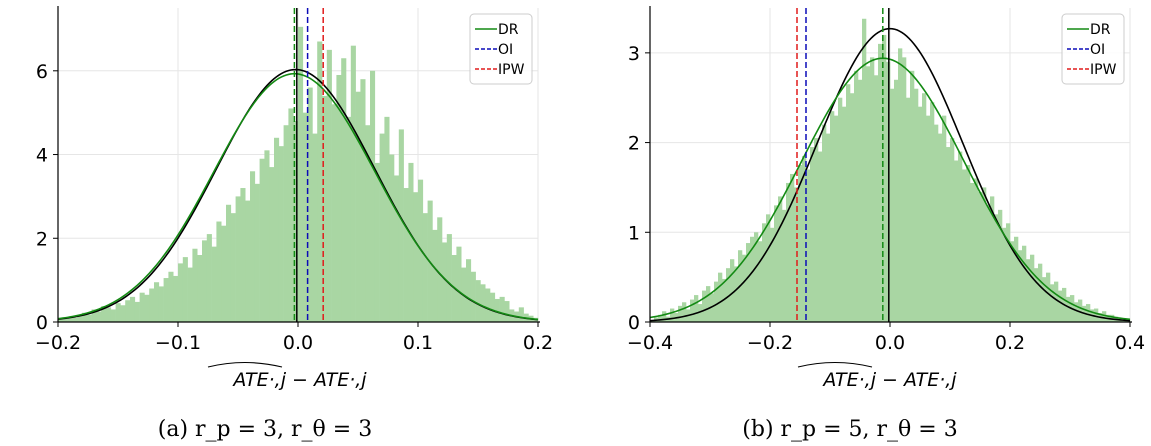 This screenshot has width=1151, height=446. Describe the element at coordinates (1130, 343) in the screenshot. I see `x-tick-label: 0.4` at that location.